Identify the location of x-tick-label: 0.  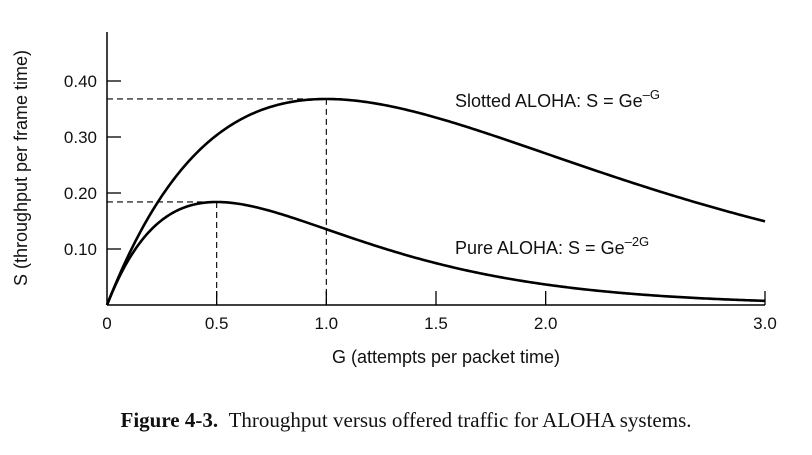
(106, 323).